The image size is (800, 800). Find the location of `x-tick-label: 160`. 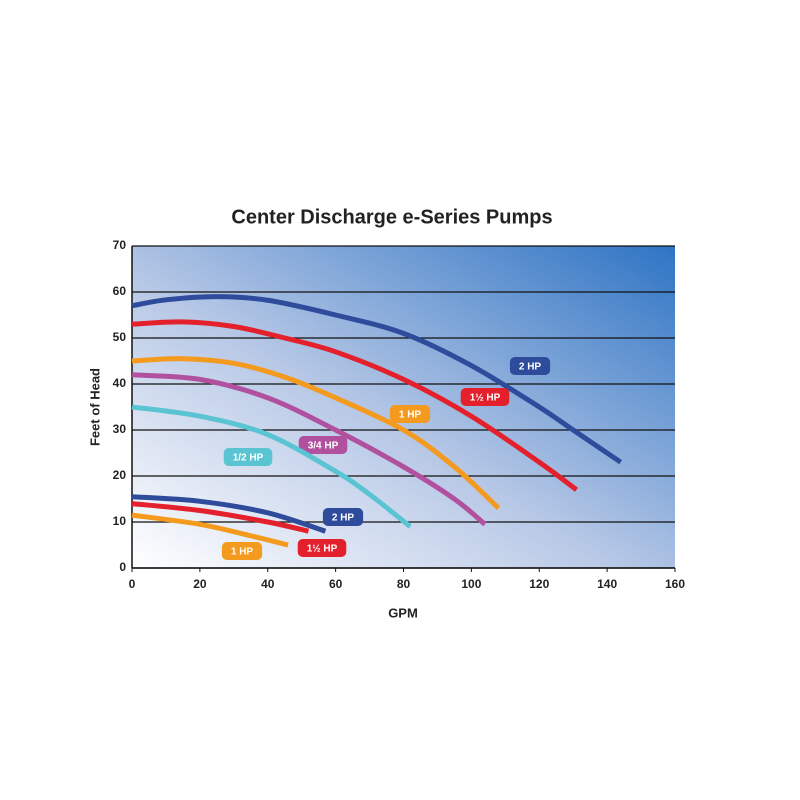

x-tick-label: 160 is located at coordinates (675, 584).